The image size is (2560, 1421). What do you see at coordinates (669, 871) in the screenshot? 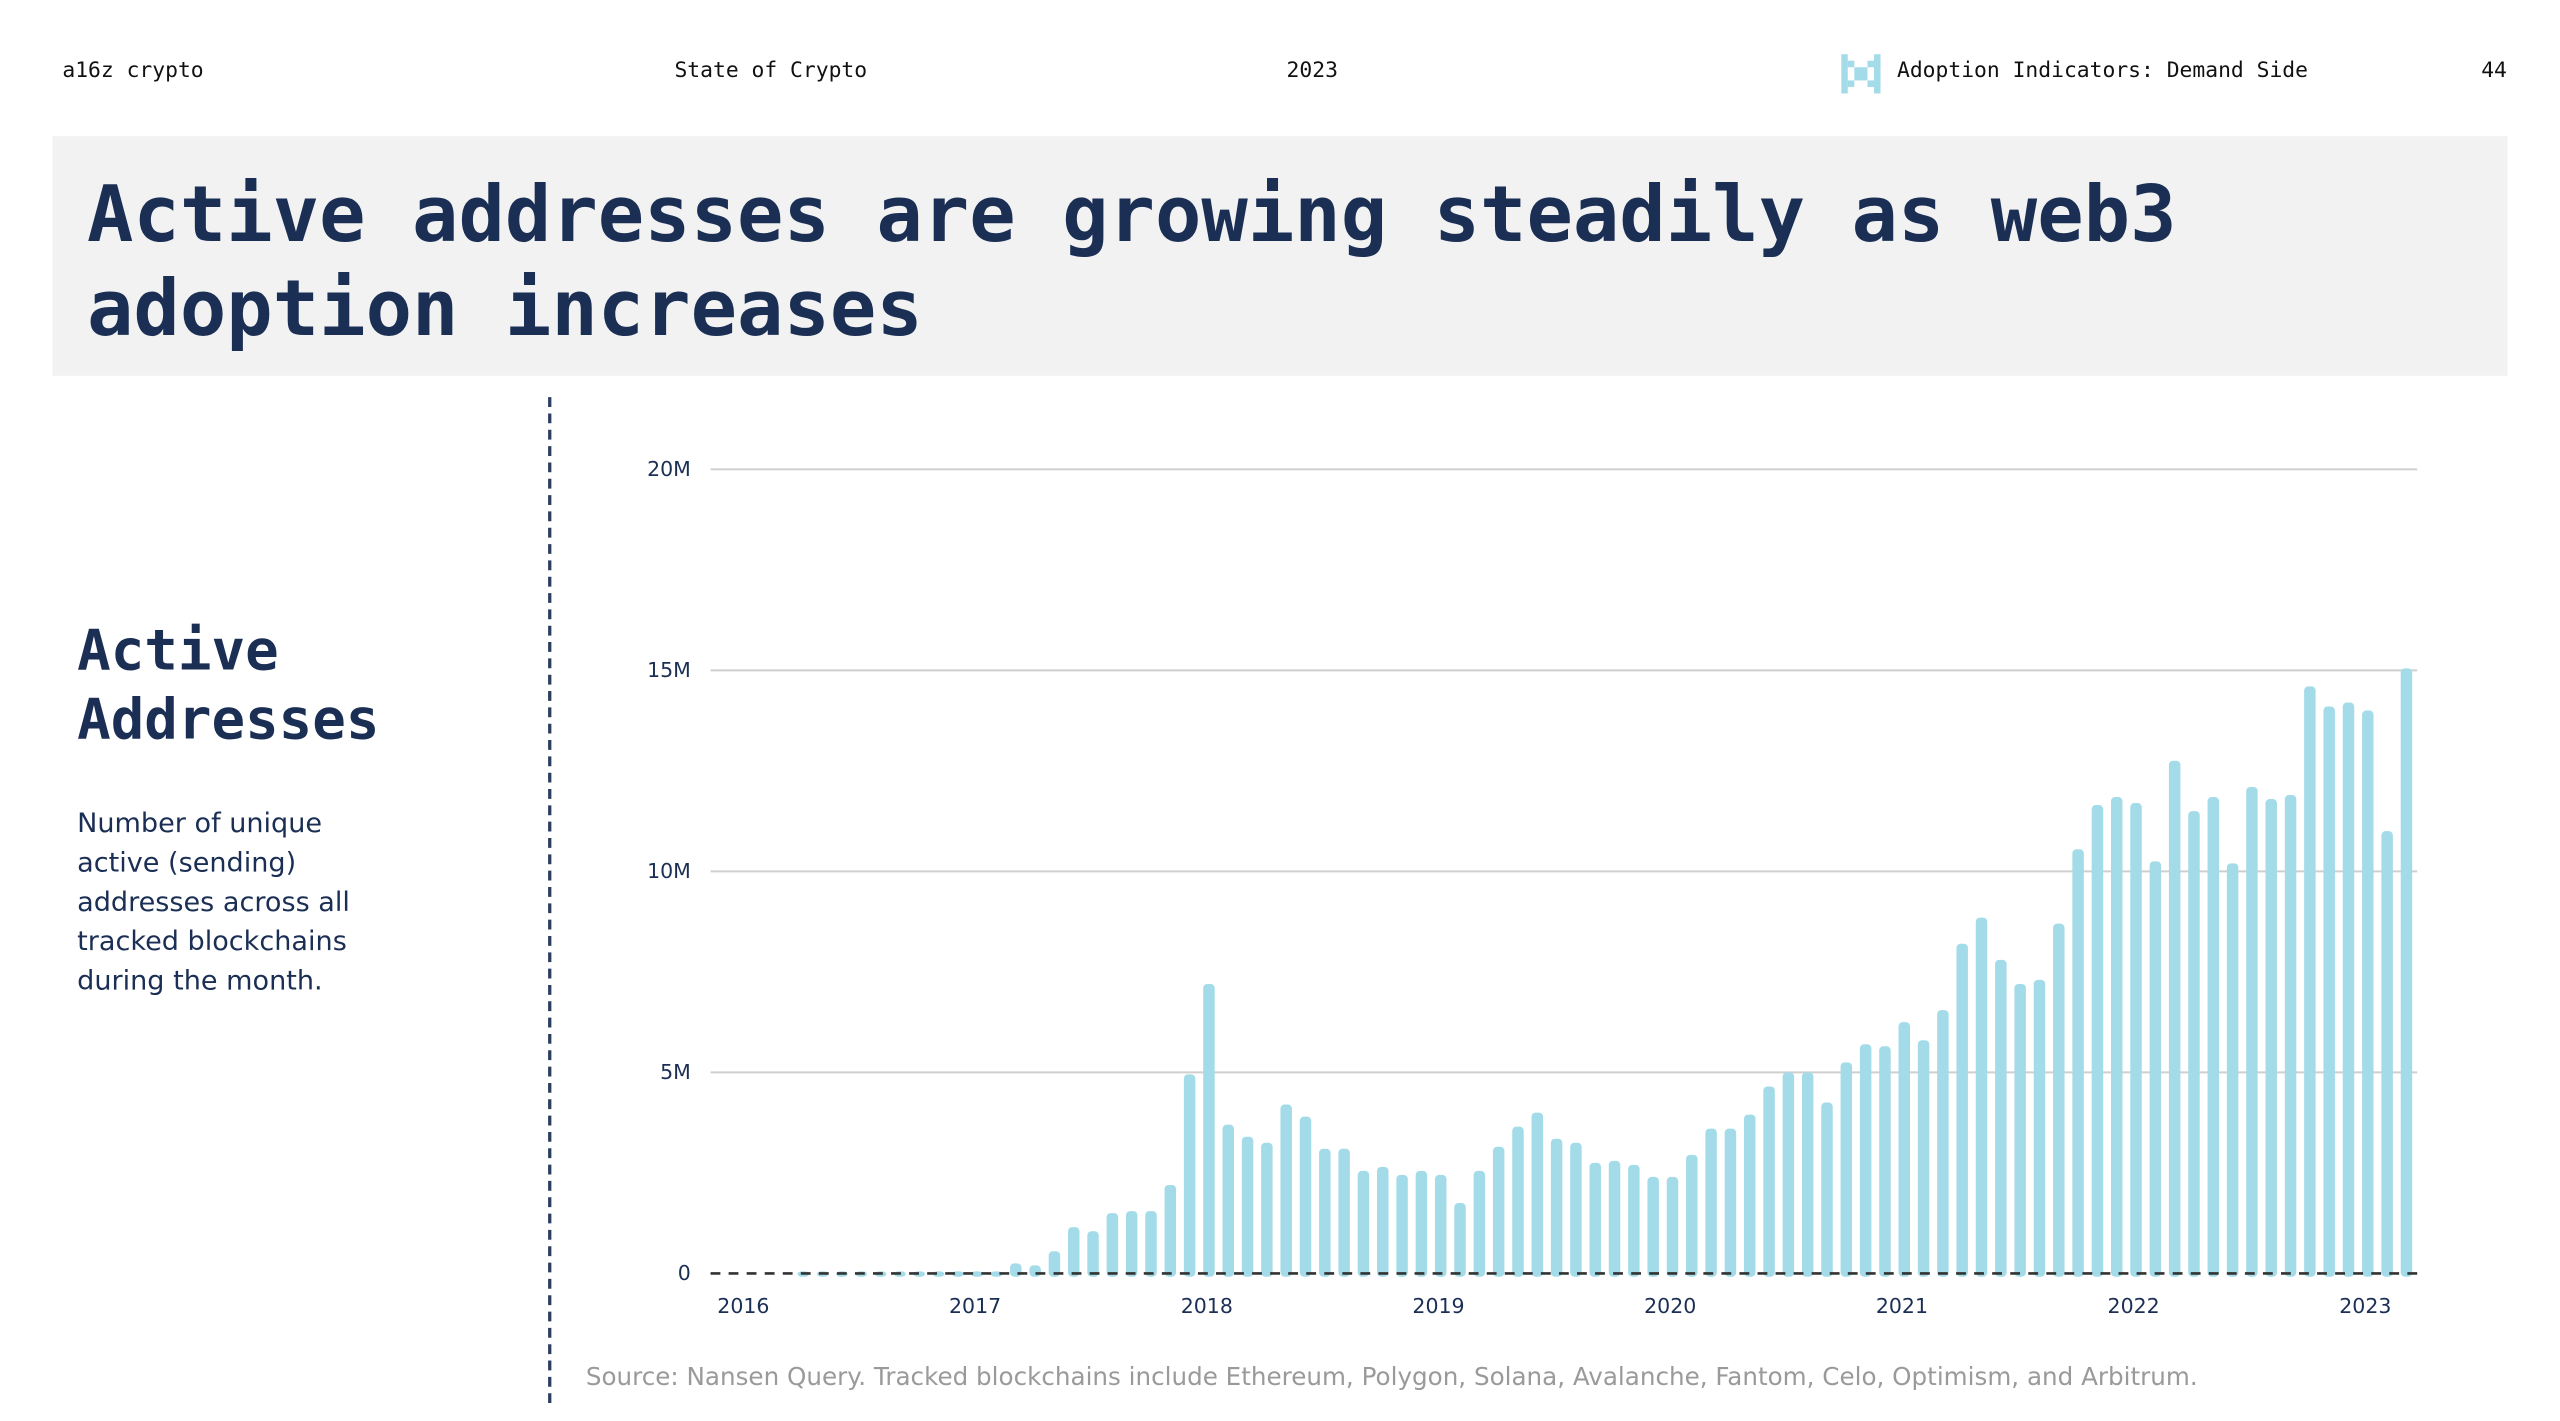
I see `y-tick-label: 10M` at bounding box center [669, 871].